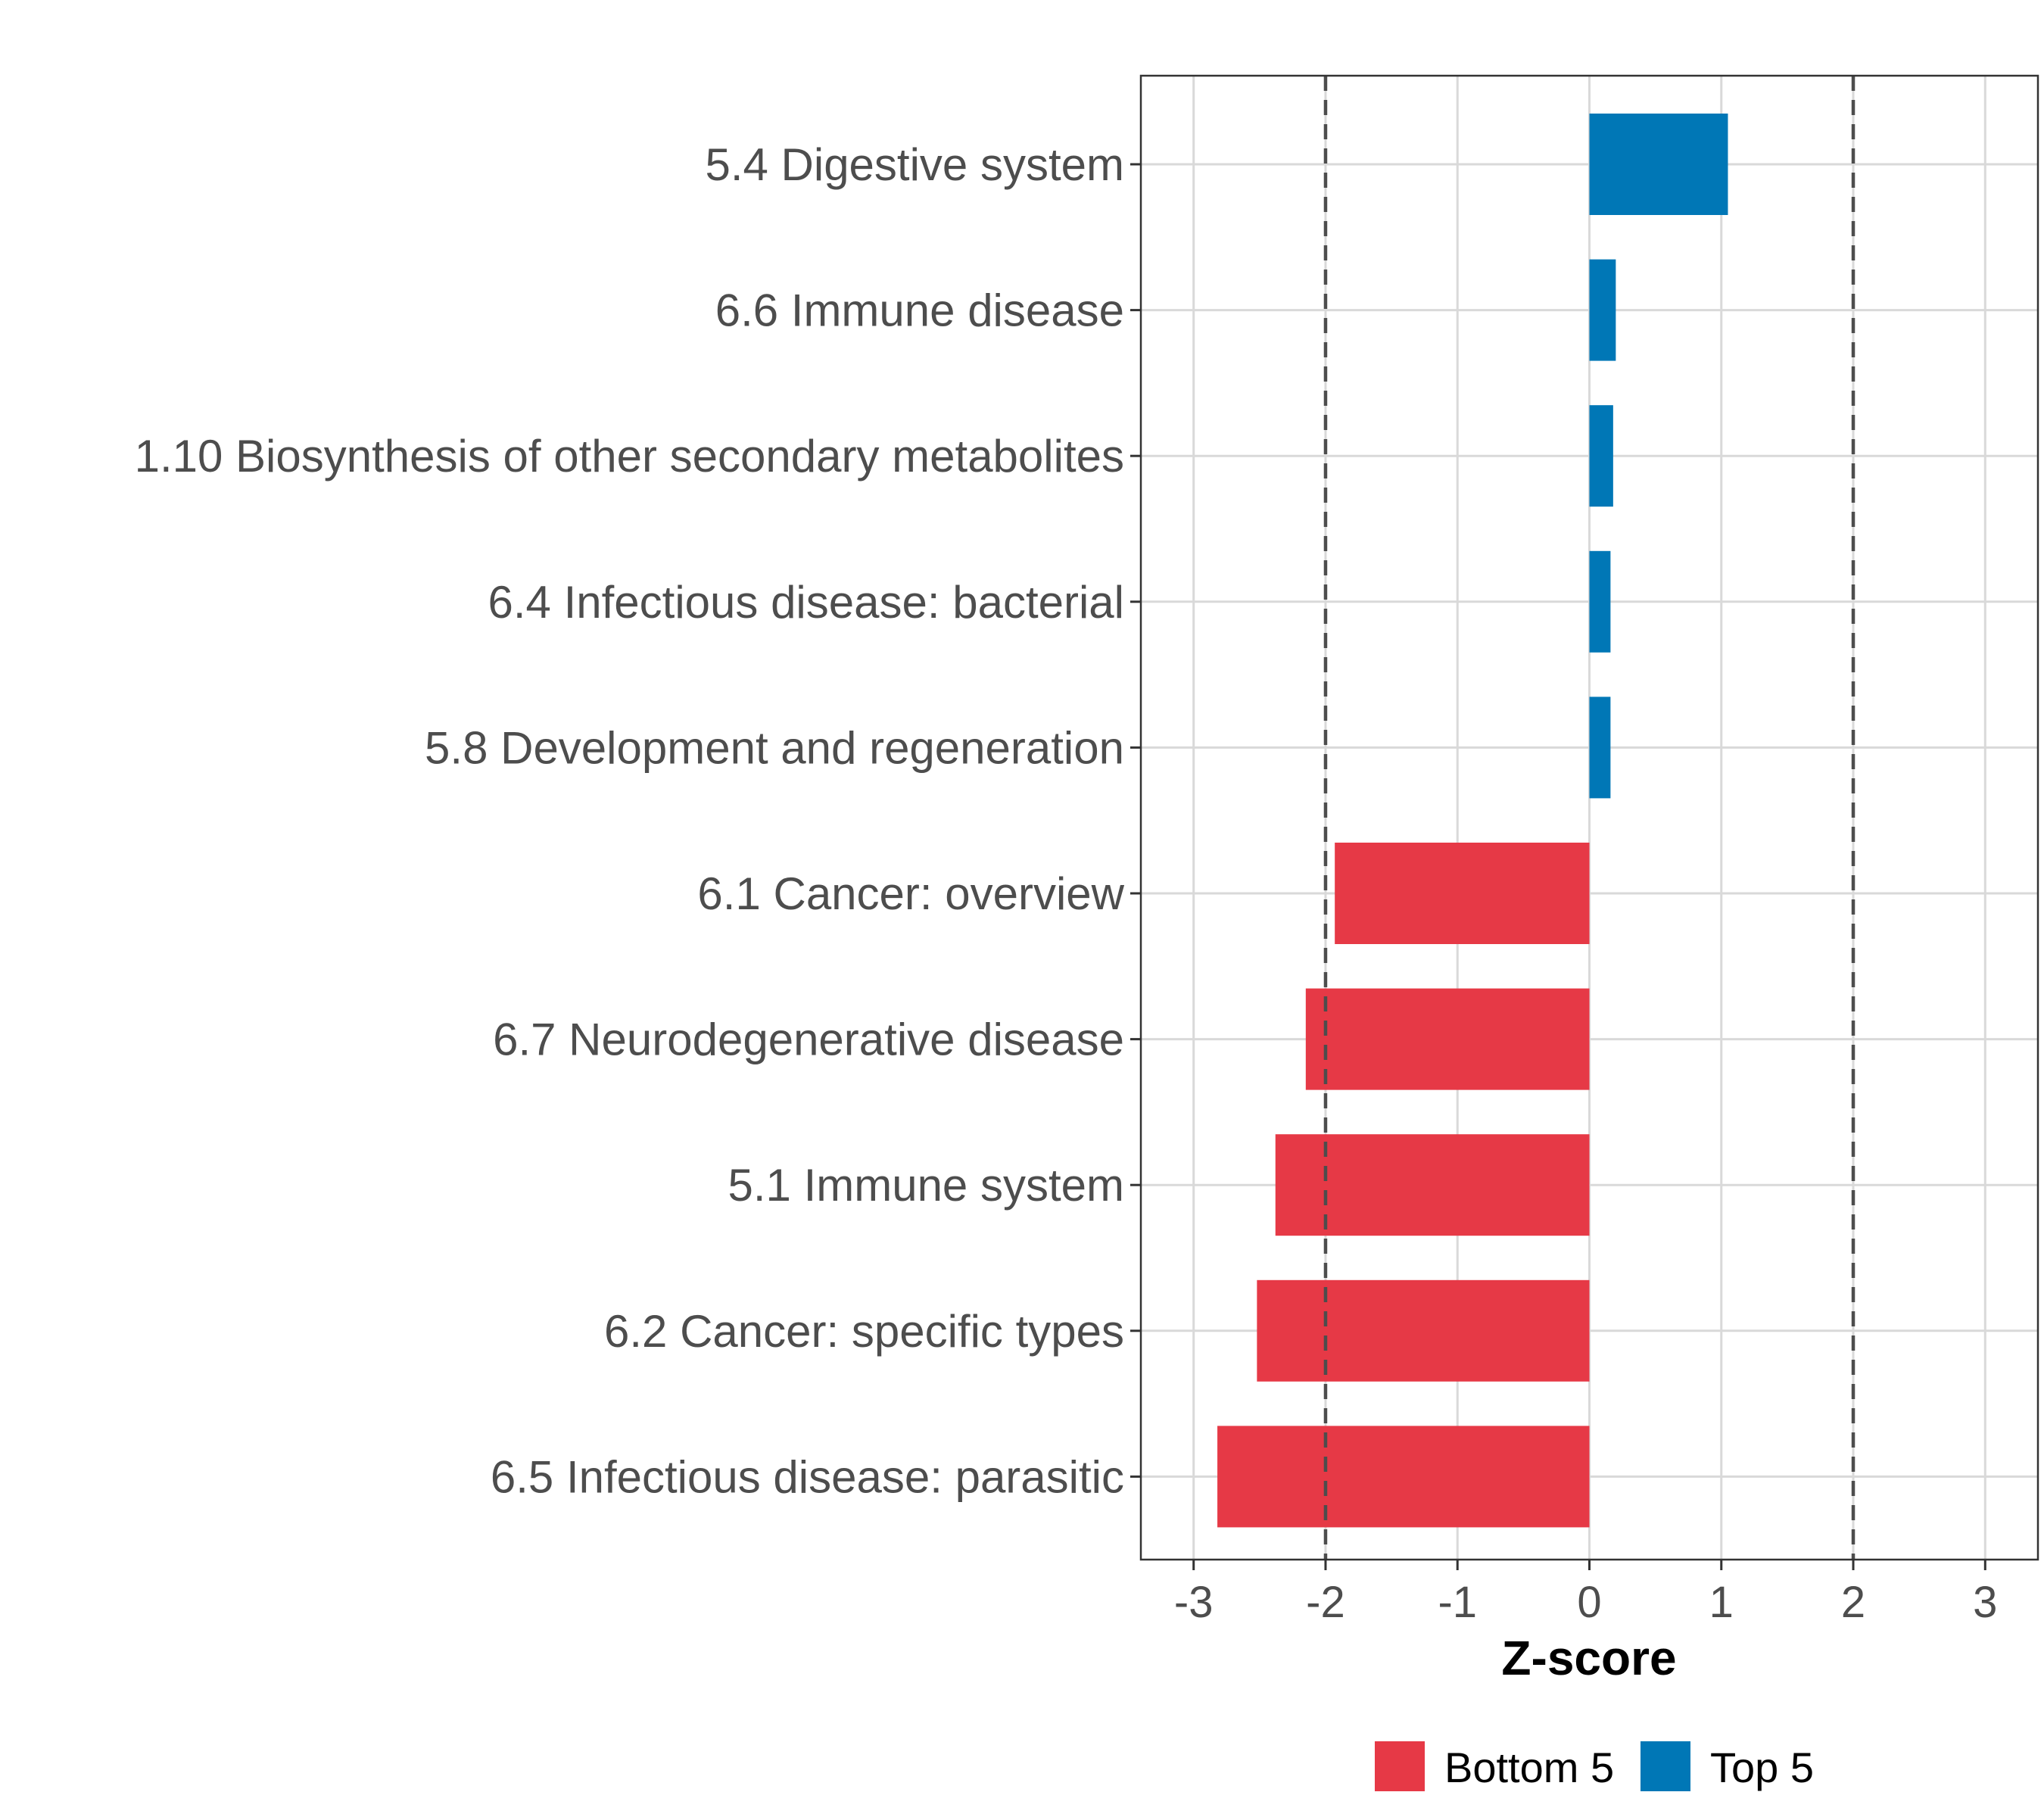  I want to click on y-tick-label: 6.1 Cancer: overview, so click(911, 894).